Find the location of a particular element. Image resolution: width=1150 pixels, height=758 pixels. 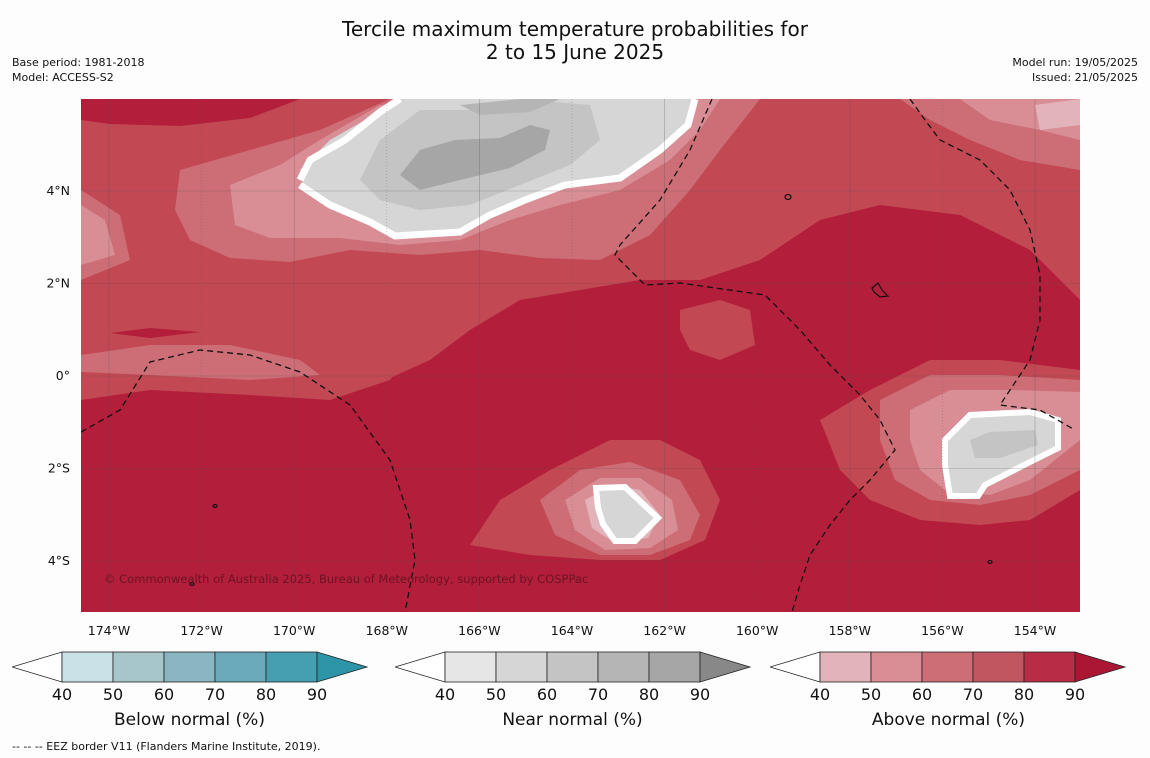

eez-border-east is located at coordinates (992, 265).